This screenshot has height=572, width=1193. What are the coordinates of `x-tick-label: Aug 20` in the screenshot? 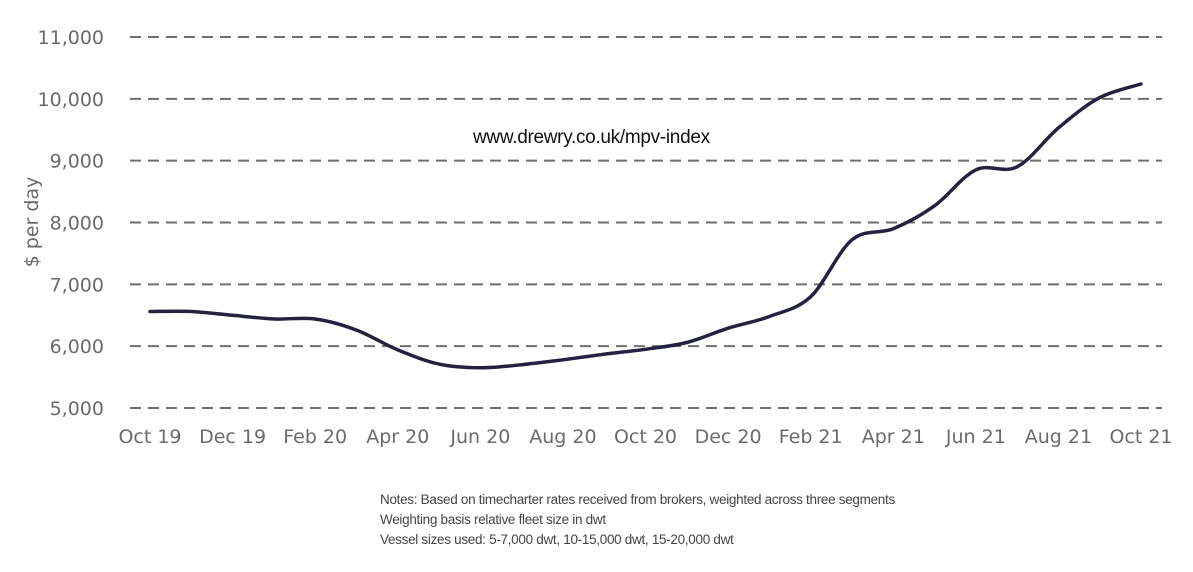 It's located at (562, 437).